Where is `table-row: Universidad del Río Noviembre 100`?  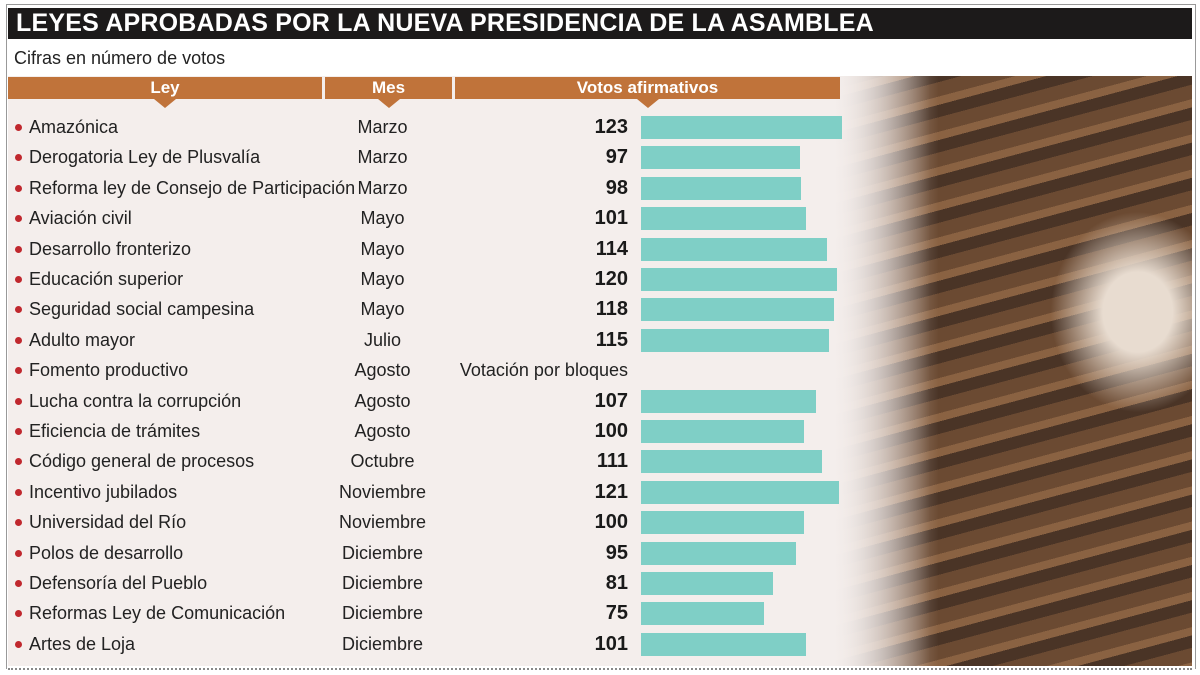 table-row: Universidad del Río Noviembre 100 is located at coordinates (600, 523).